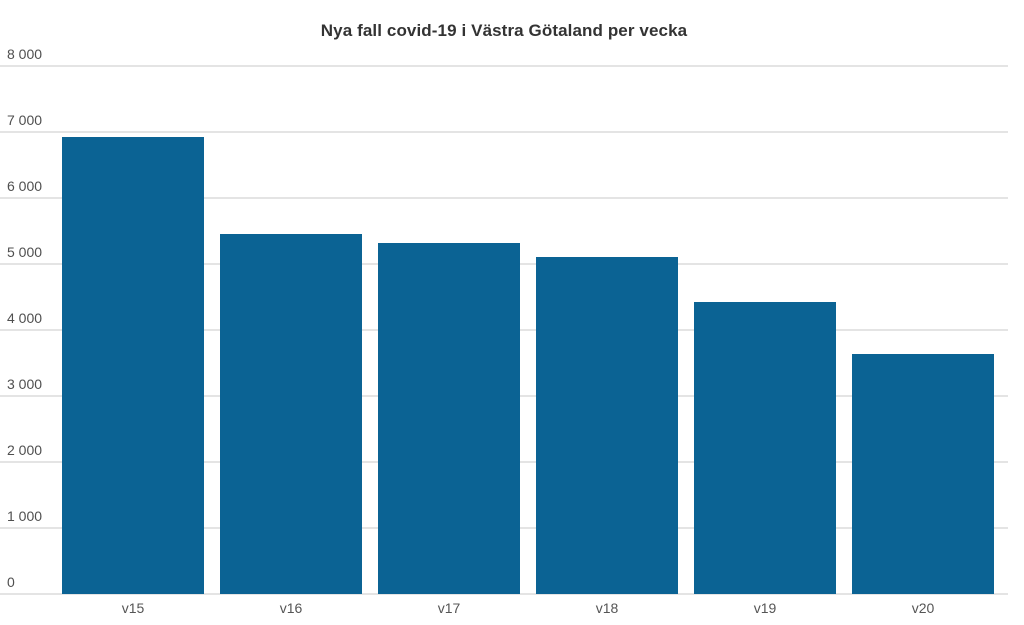  What do you see at coordinates (449, 418) in the screenshot?
I see `bar-v17` at bounding box center [449, 418].